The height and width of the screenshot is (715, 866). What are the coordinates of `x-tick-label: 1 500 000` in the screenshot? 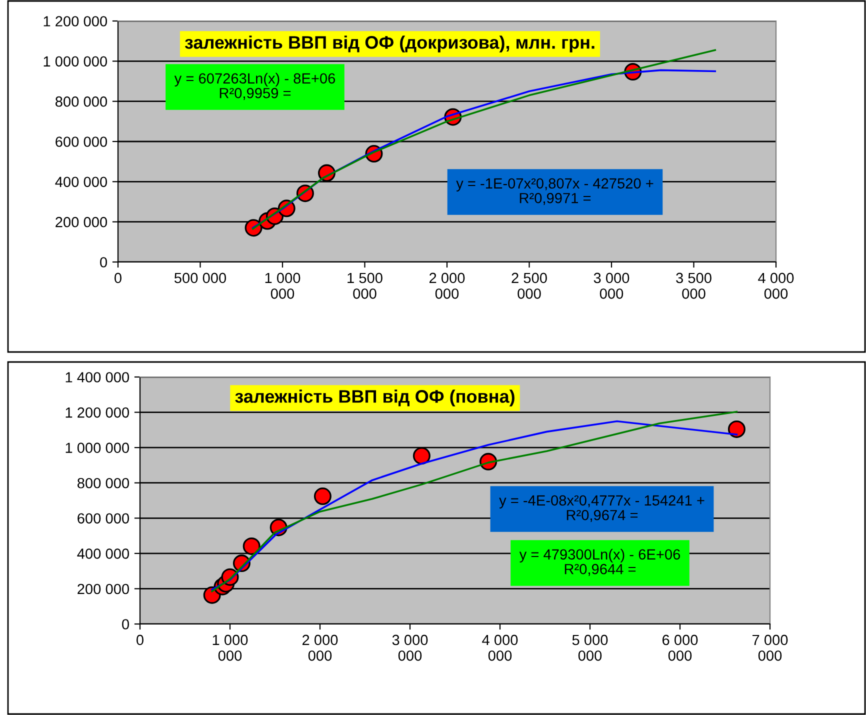 It's located at (365, 285).